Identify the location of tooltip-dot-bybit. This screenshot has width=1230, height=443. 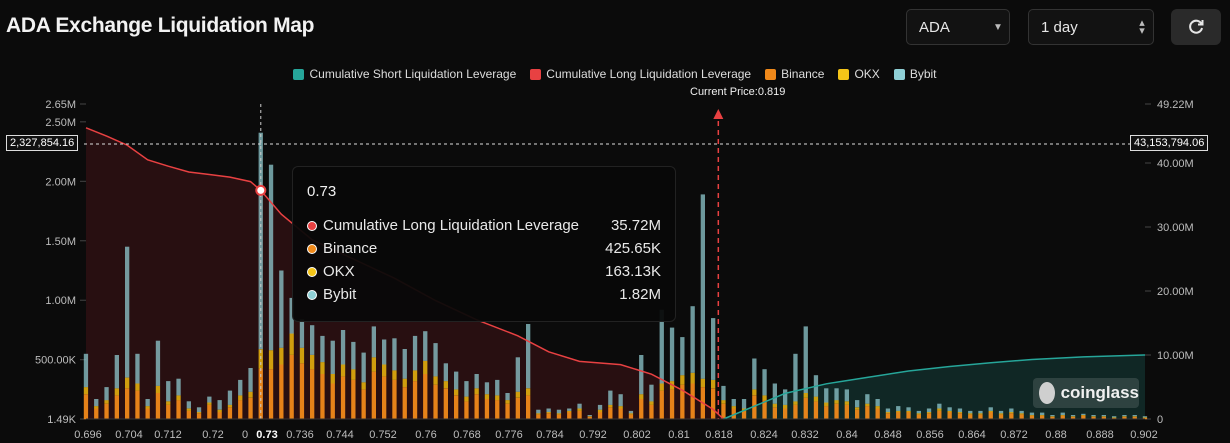
(312, 294).